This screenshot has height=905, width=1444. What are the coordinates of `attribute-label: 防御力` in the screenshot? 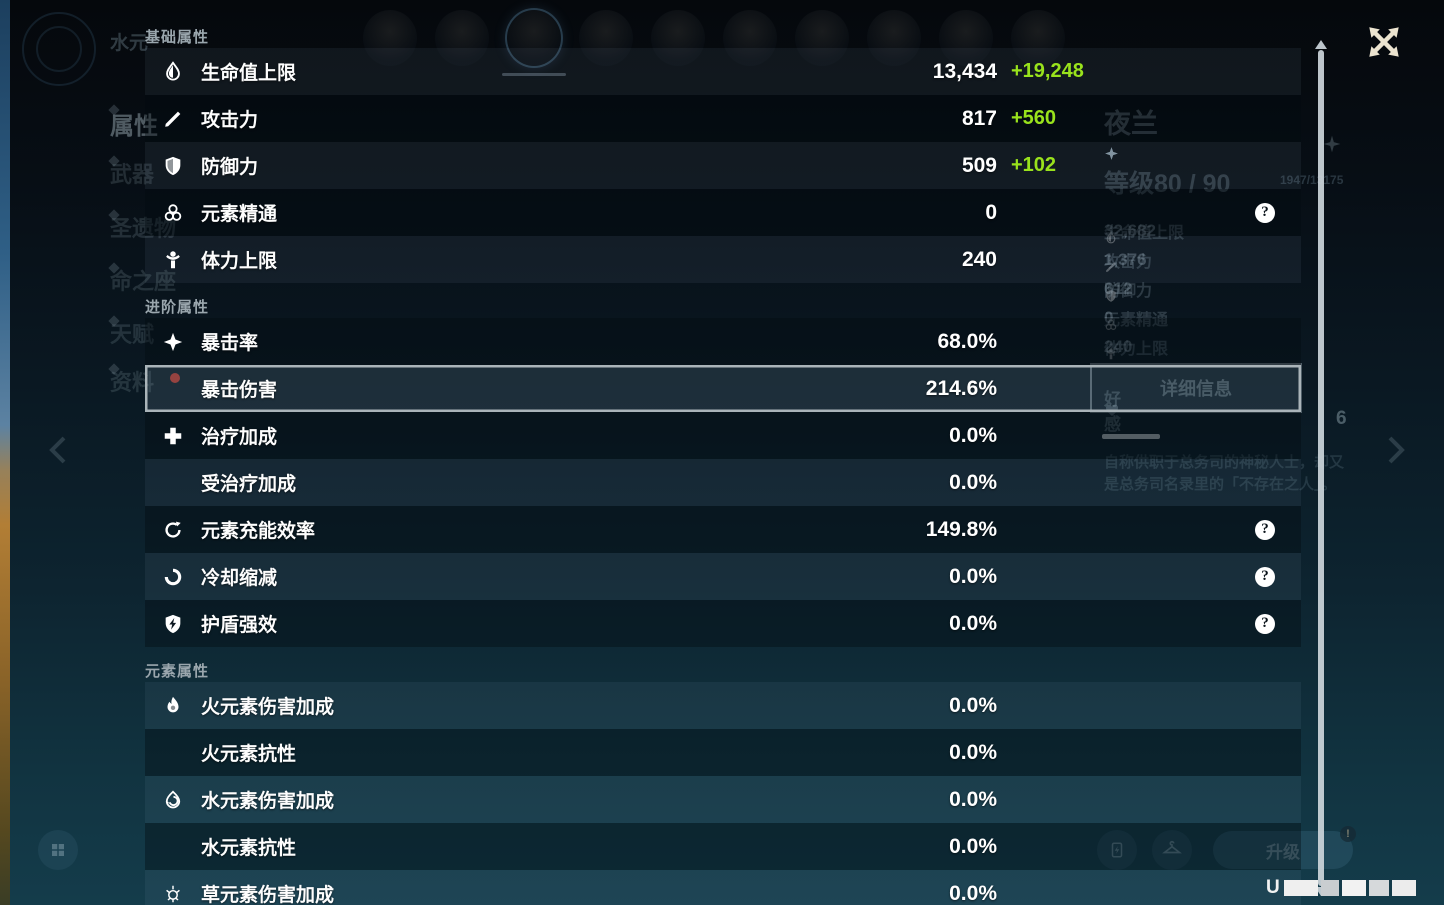 It's located at (230, 167).